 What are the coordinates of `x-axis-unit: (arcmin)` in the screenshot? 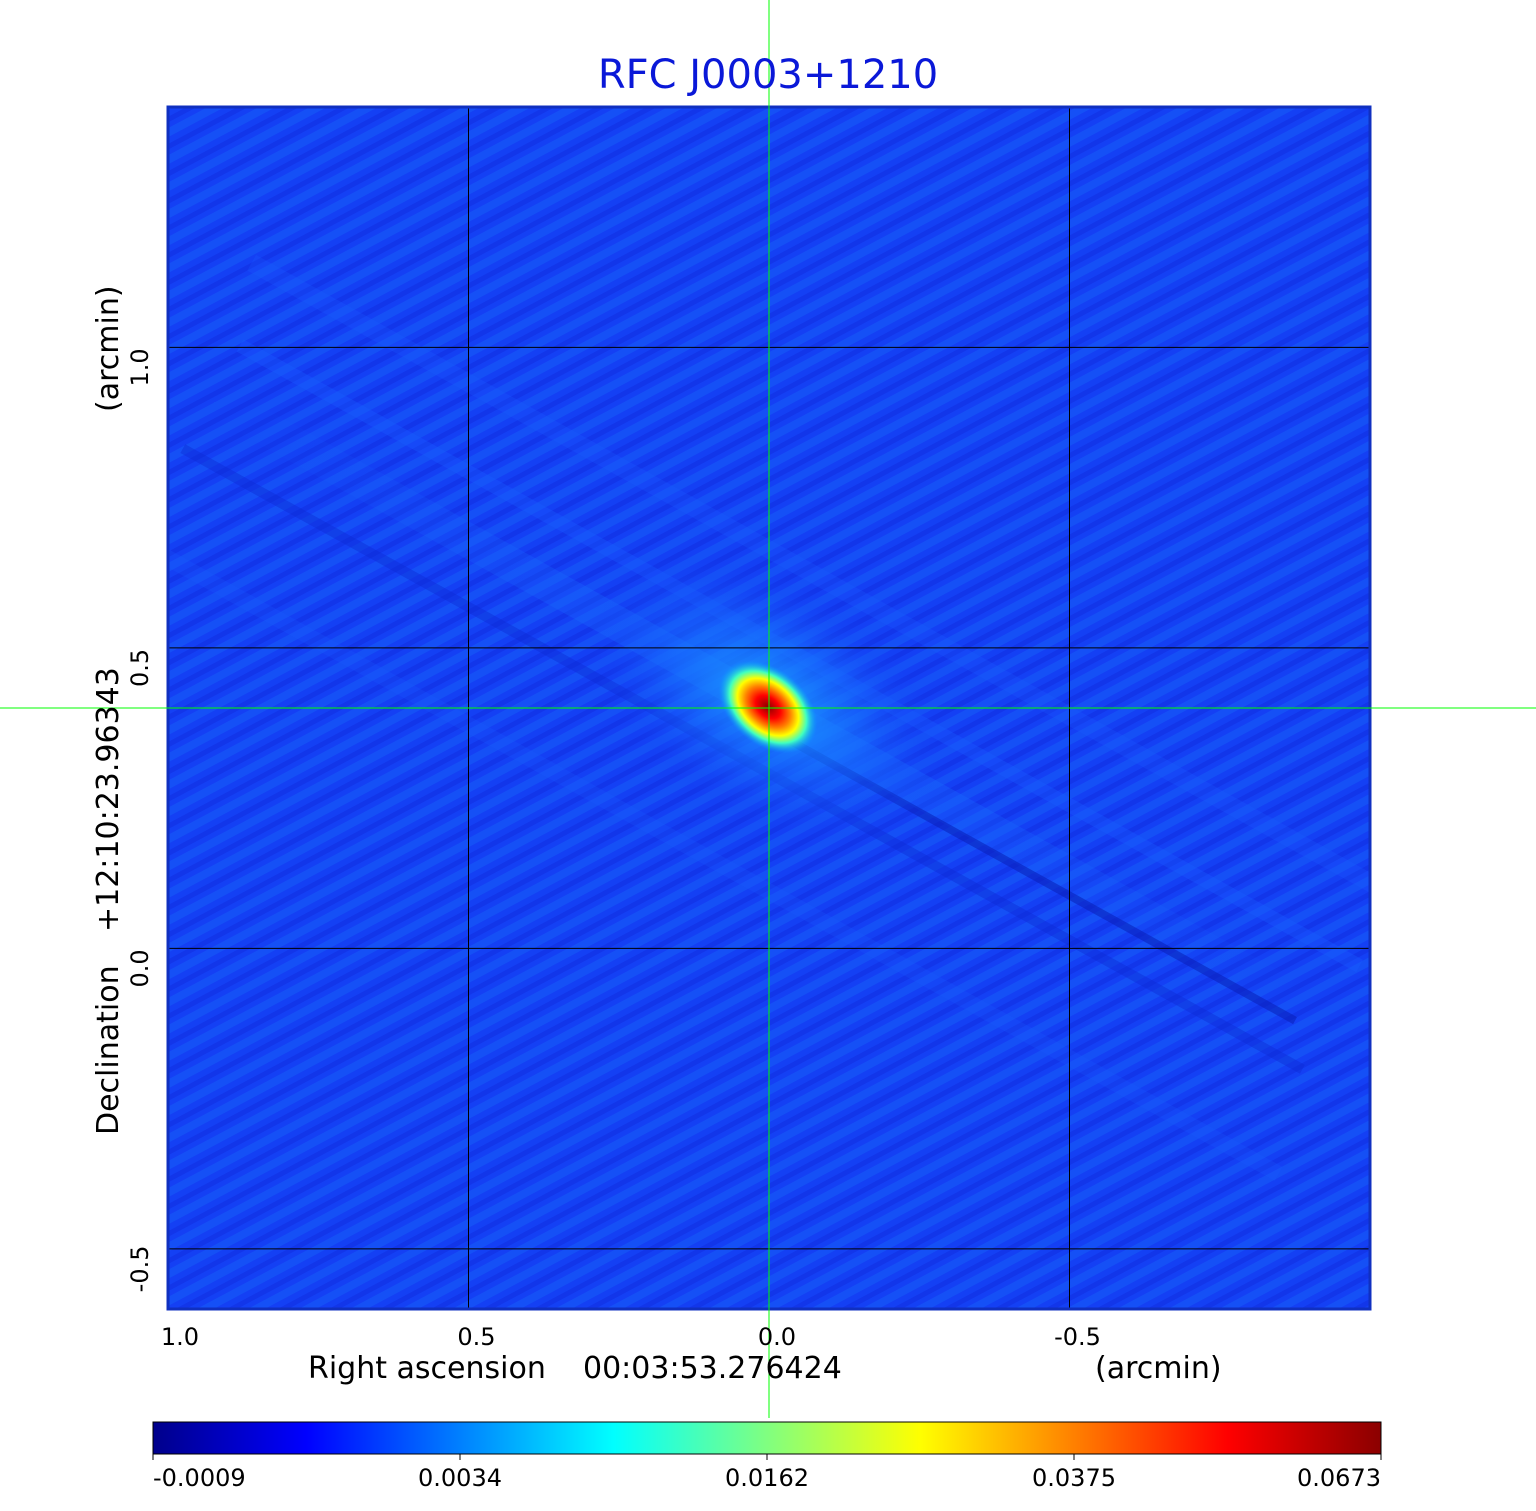 It's located at (1158, 1368).